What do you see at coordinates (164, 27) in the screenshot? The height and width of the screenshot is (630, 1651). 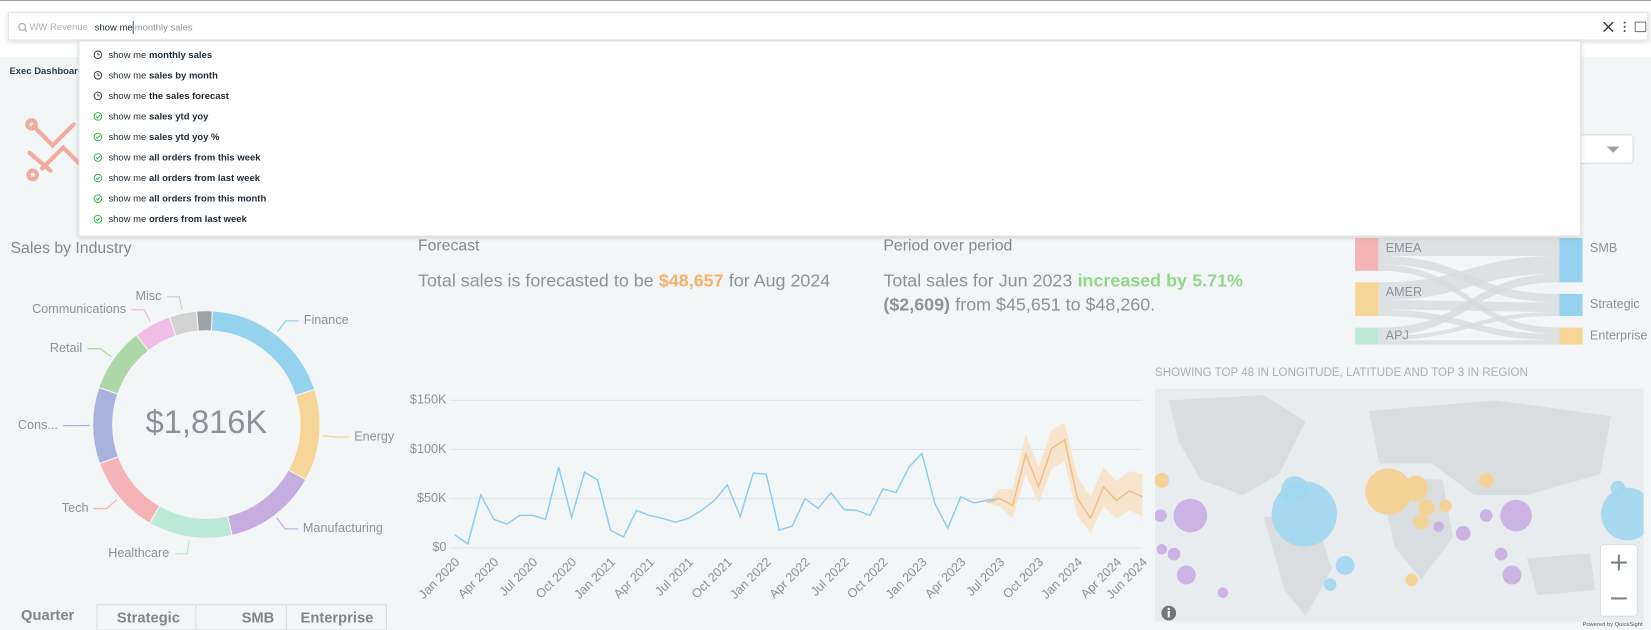 I see `search-hint: monthly sales` at bounding box center [164, 27].